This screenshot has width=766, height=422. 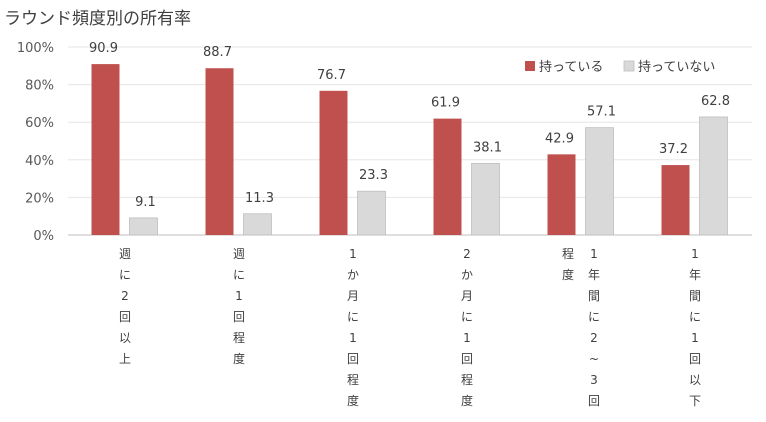 What do you see at coordinates (217, 52) in the screenshot?
I see `data-label: 88.7` at bounding box center [217, 52].